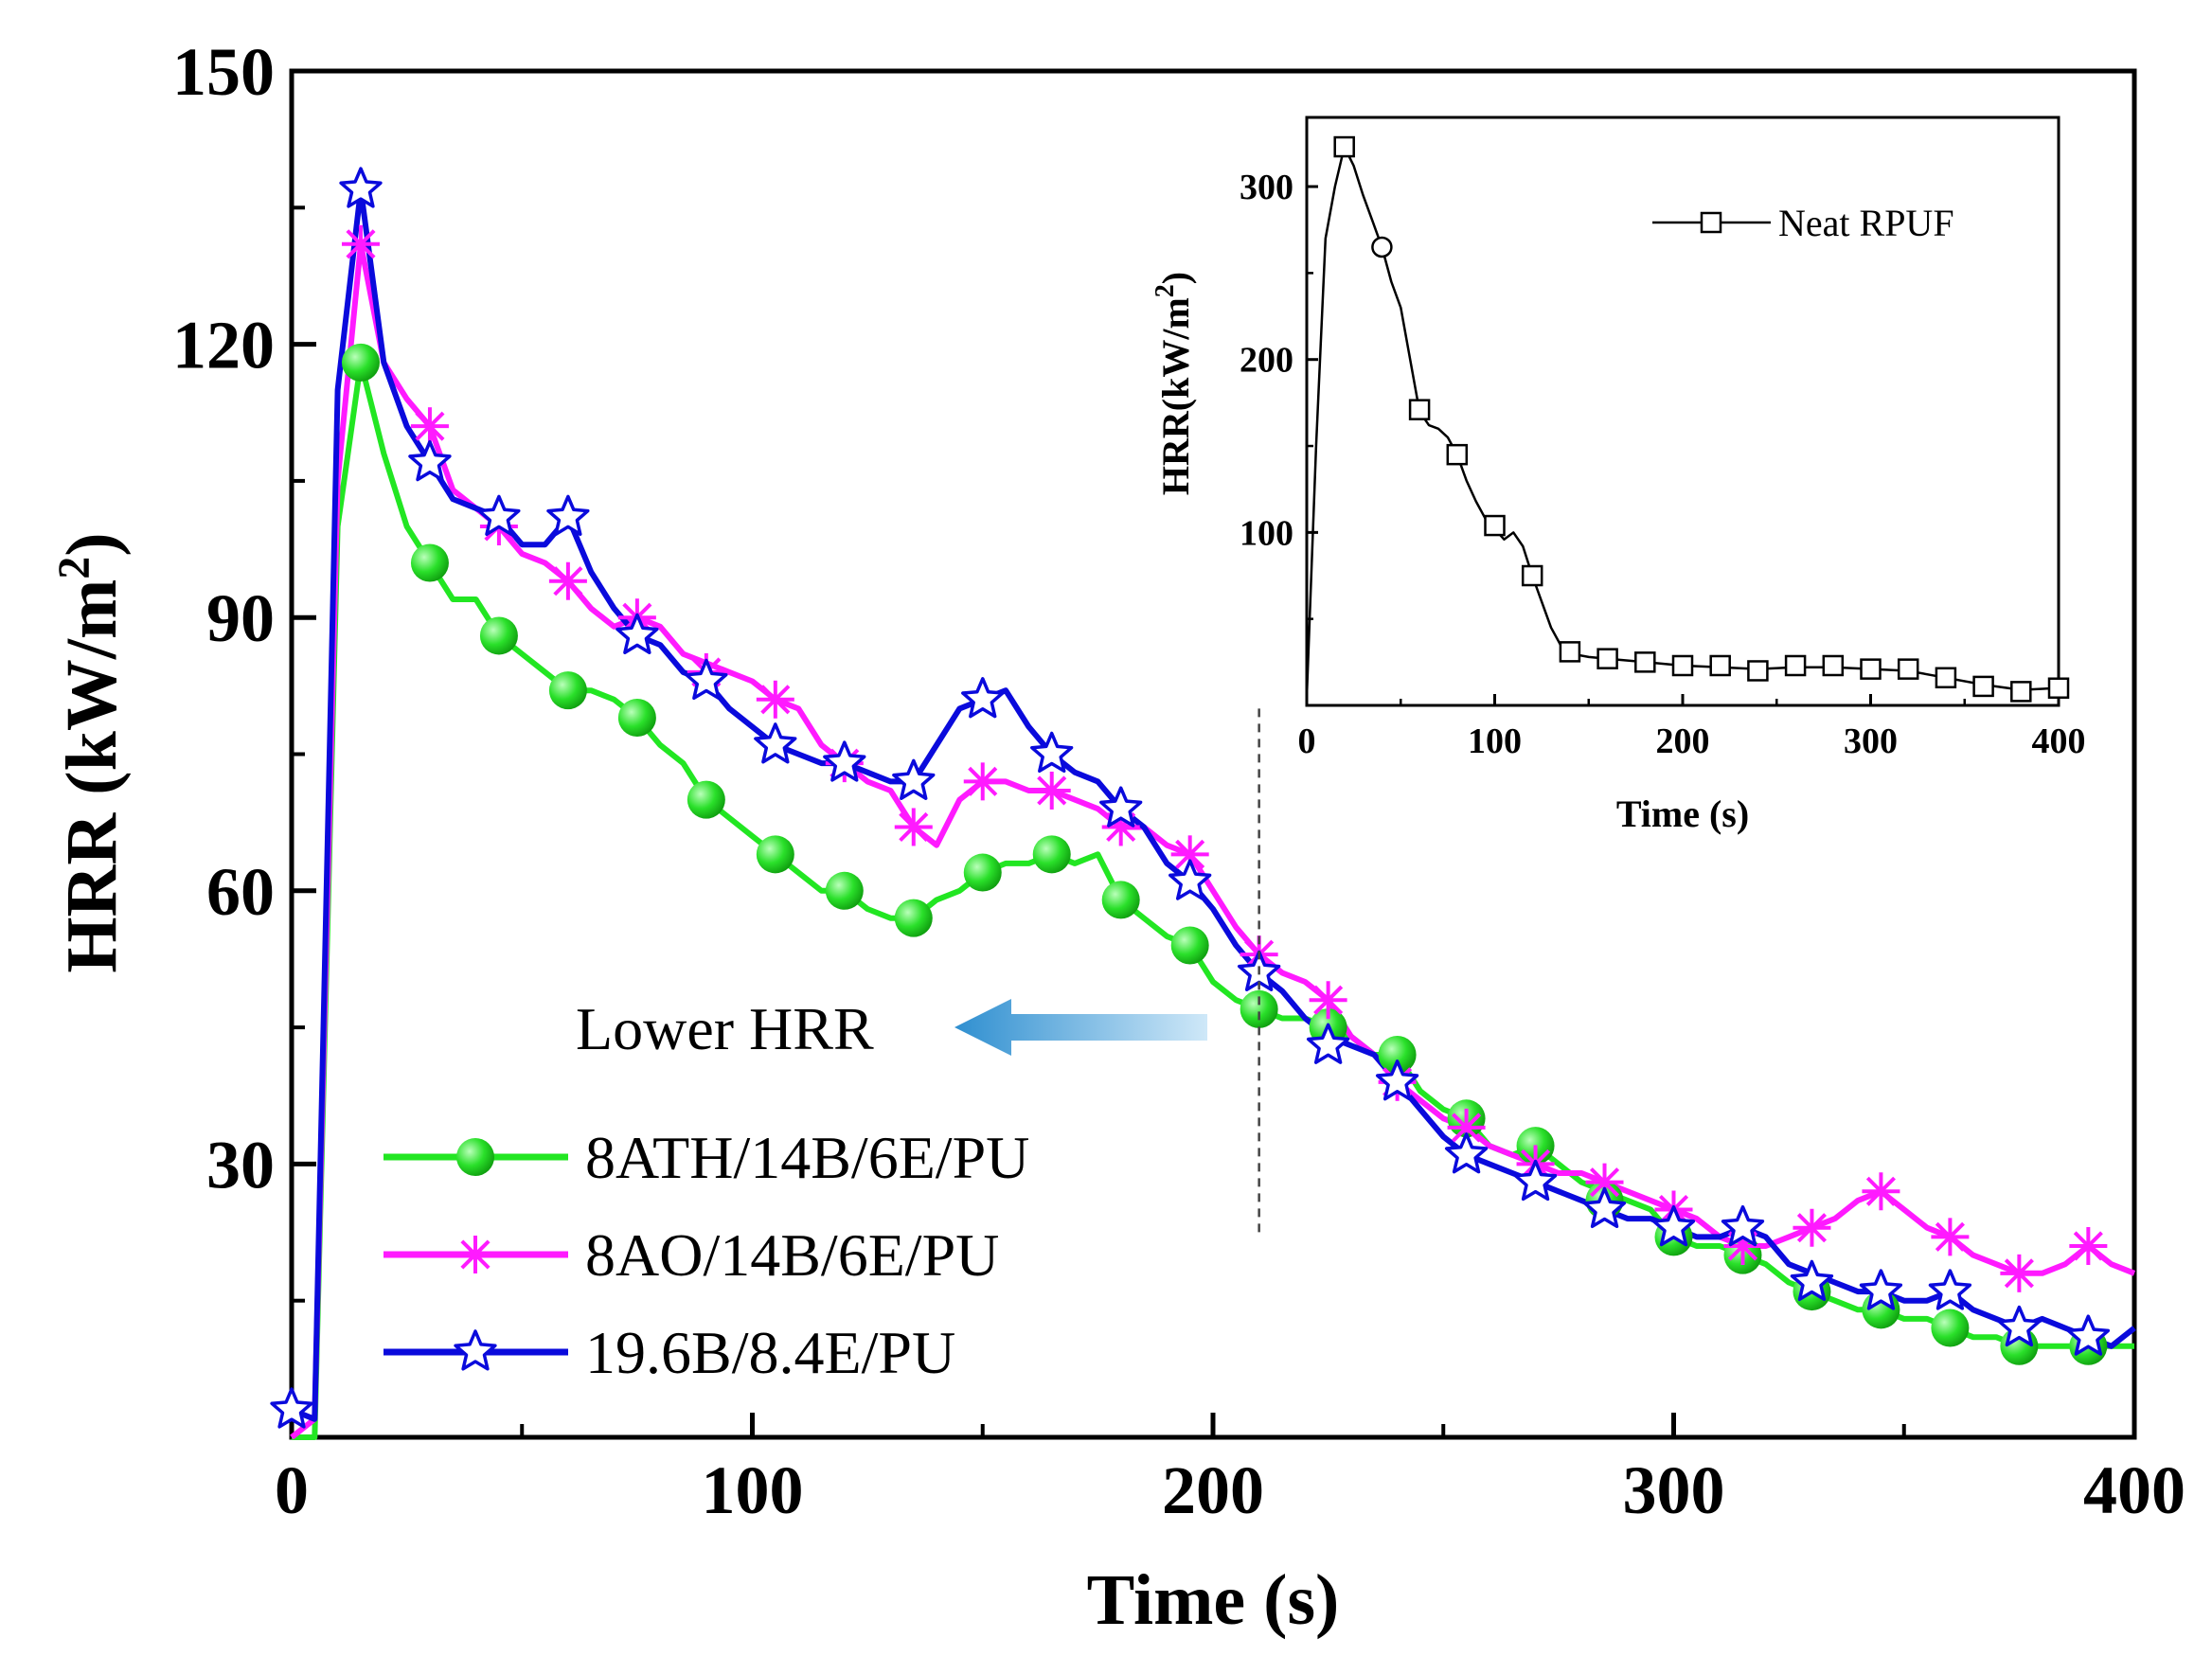  I want to click on inset-legend: Neat RPUF, so click(1803, 223).